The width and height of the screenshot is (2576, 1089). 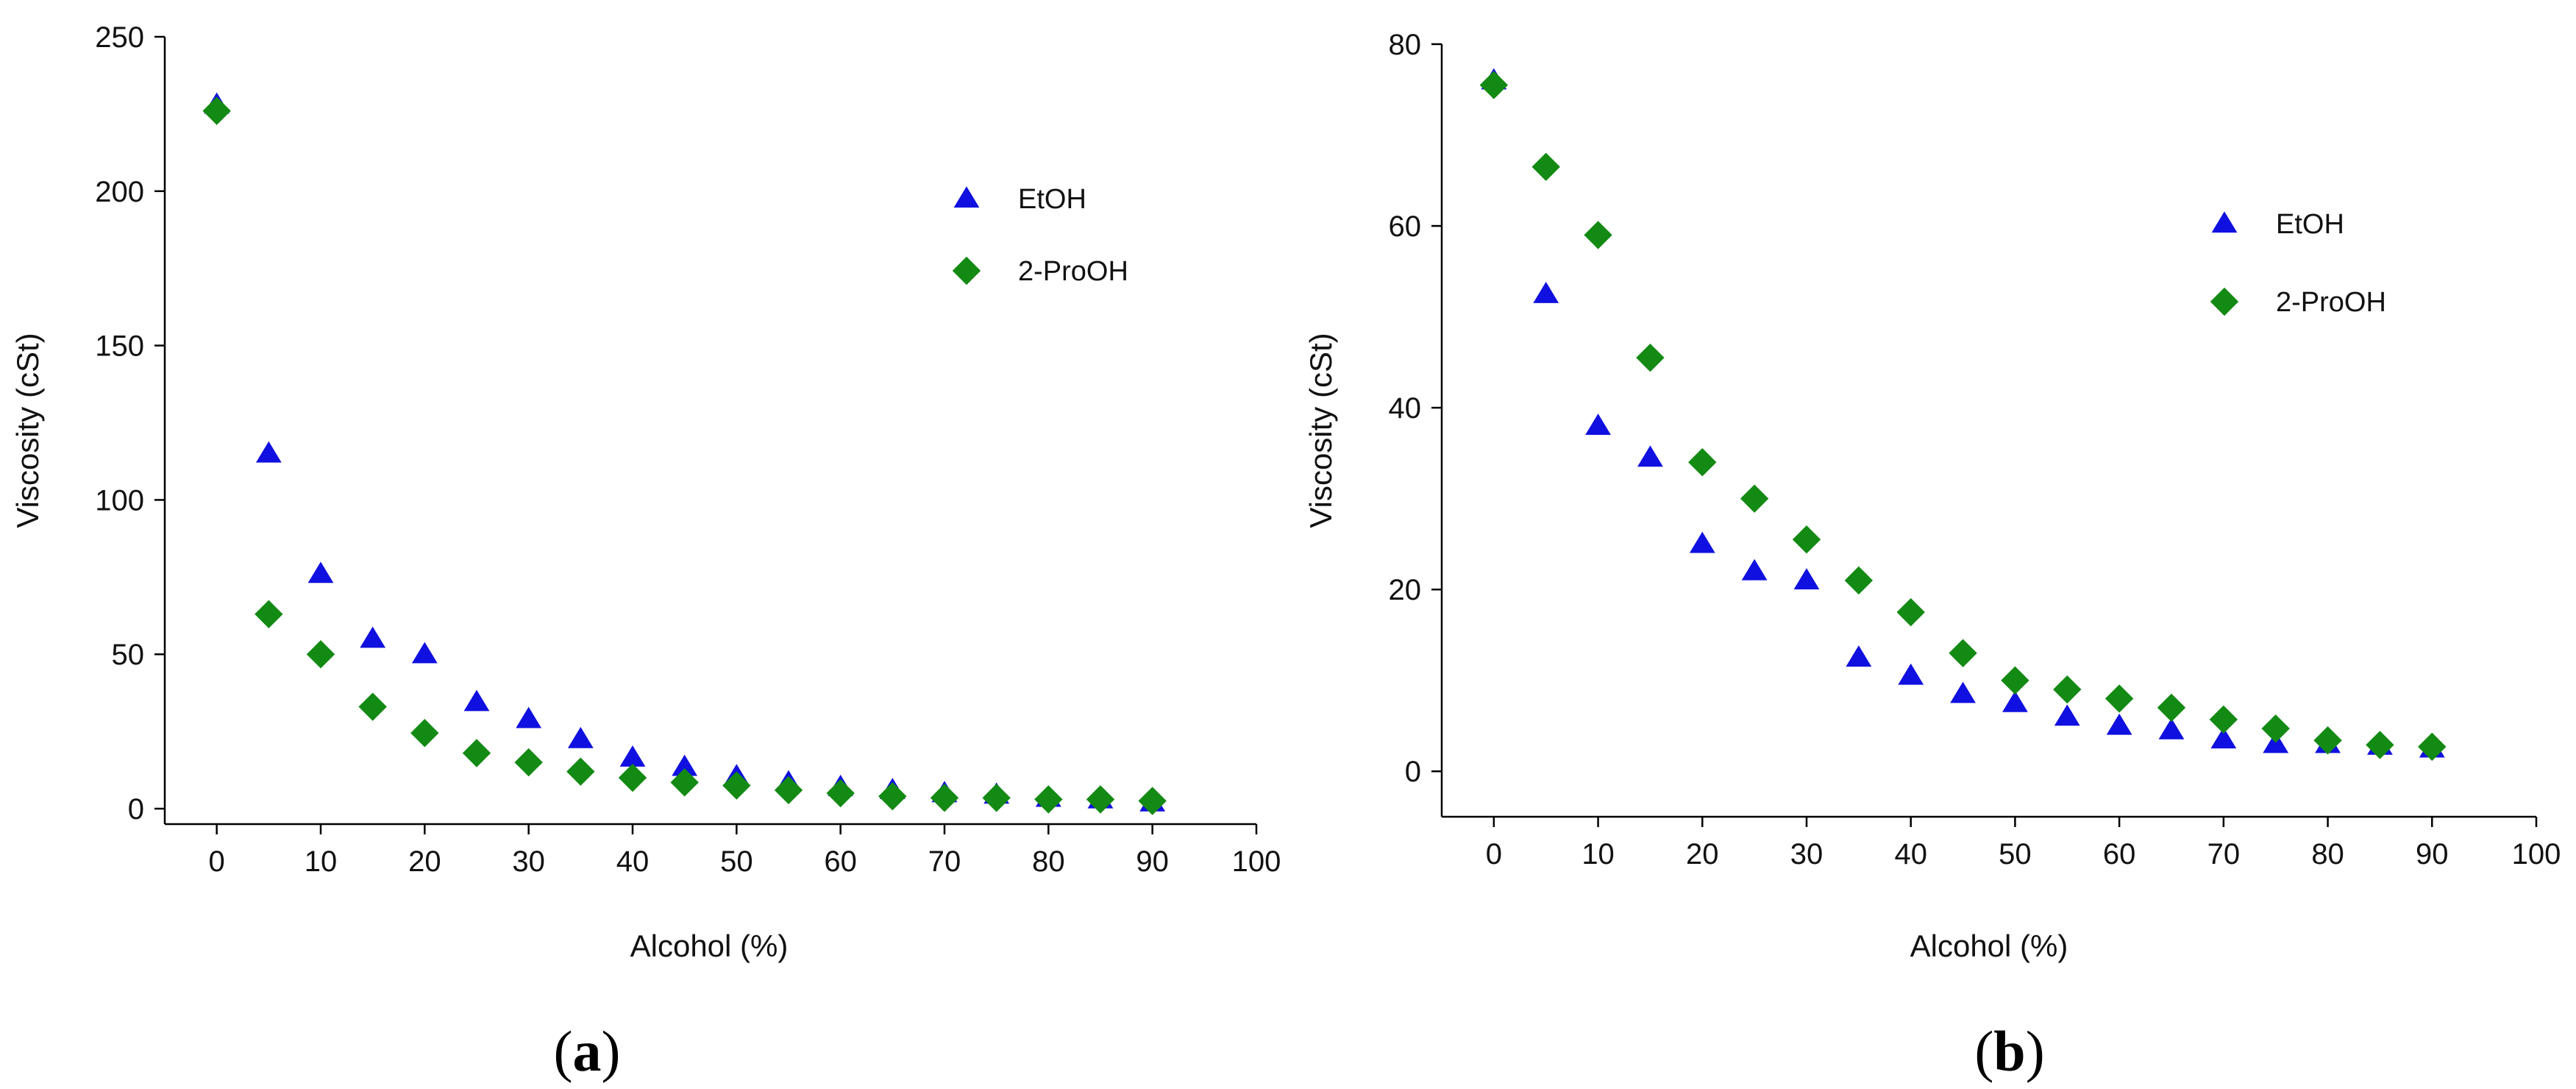 I want to click on caption-letter: b, so click(x=2009, y=1051).